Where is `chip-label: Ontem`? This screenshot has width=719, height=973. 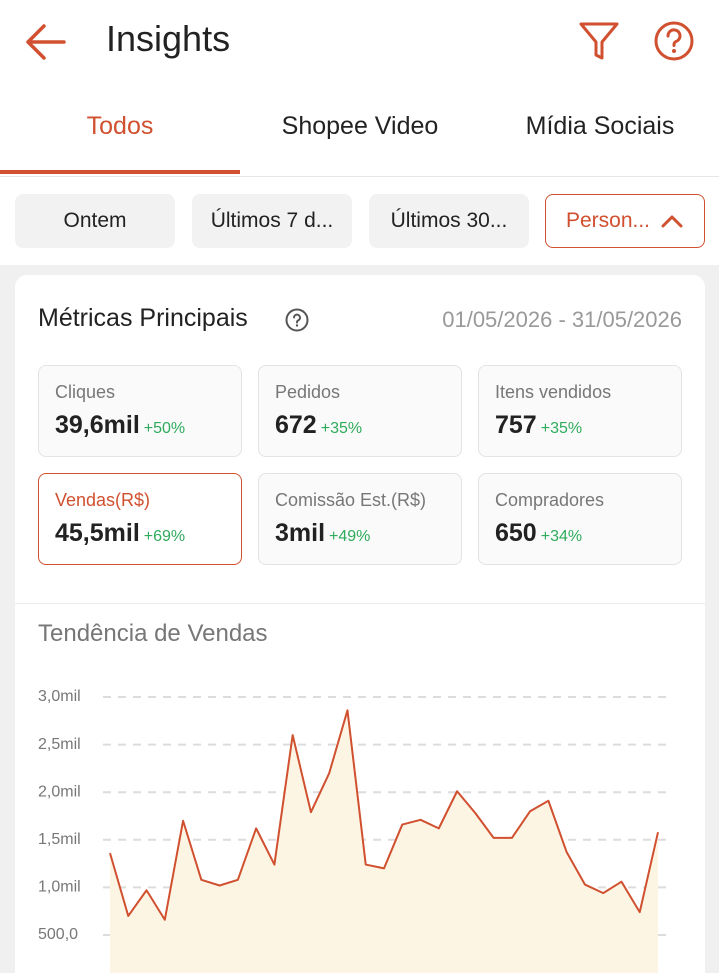
chip-label: Ontem is located at coordinates (95, 220).